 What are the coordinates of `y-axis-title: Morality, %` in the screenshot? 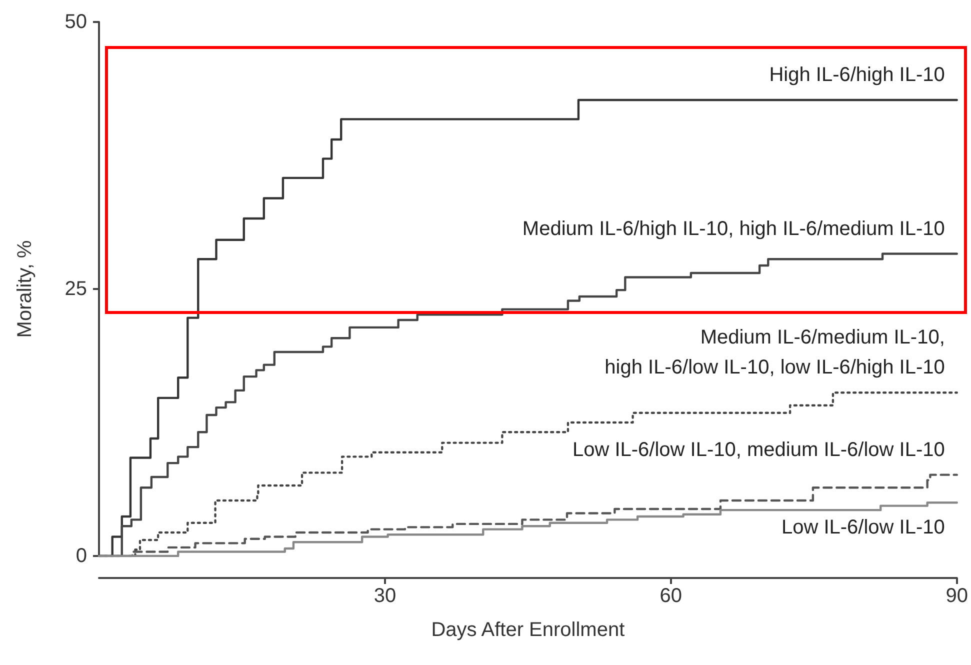 It's located at (25, 289).